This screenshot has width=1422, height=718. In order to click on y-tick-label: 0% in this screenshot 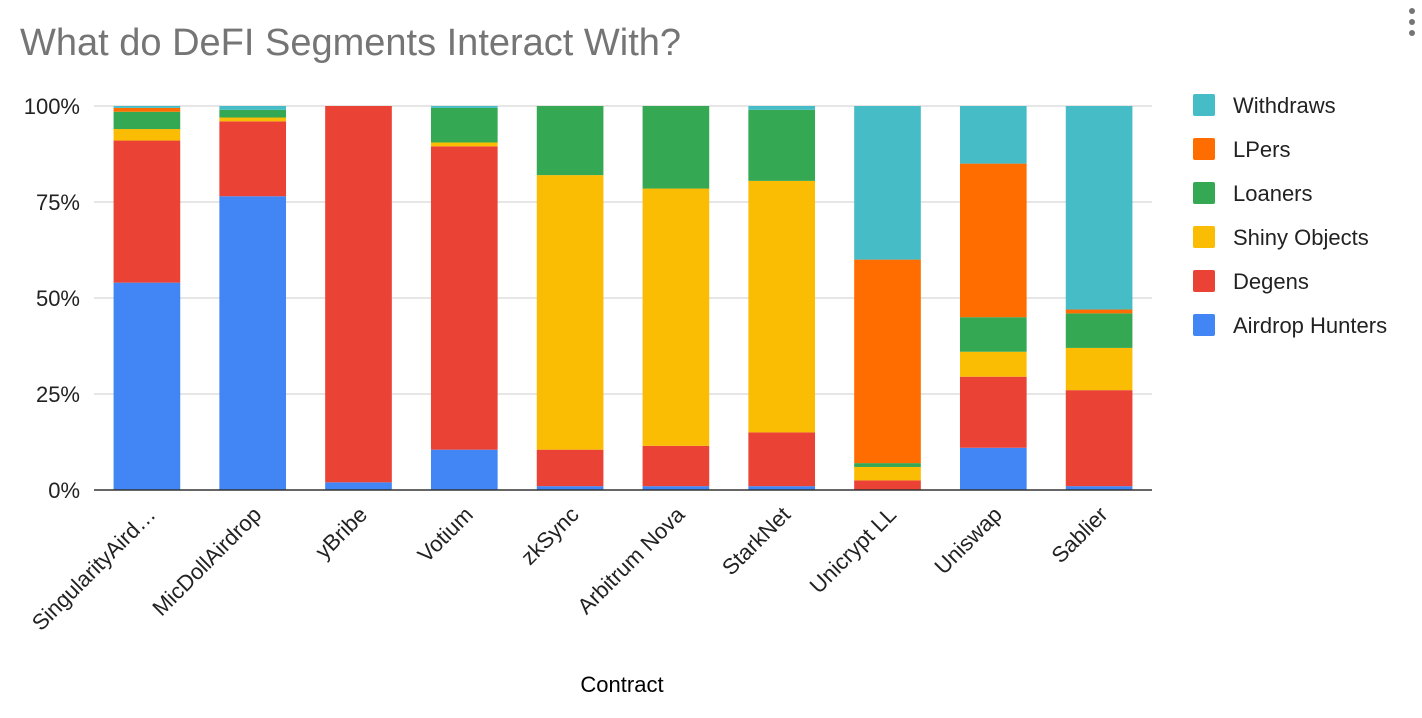, I will do `click(64, 490)`.